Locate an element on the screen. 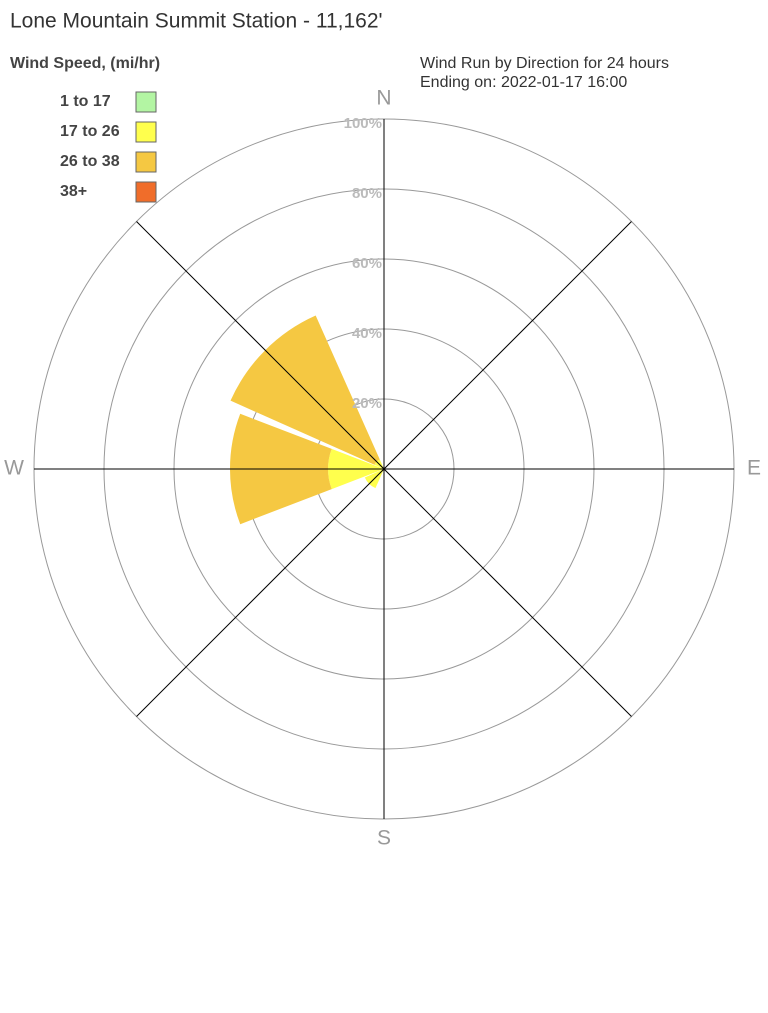  chart-title: Lone Mountain Summit Station - 11,162' is located at coordinates (196, 21).